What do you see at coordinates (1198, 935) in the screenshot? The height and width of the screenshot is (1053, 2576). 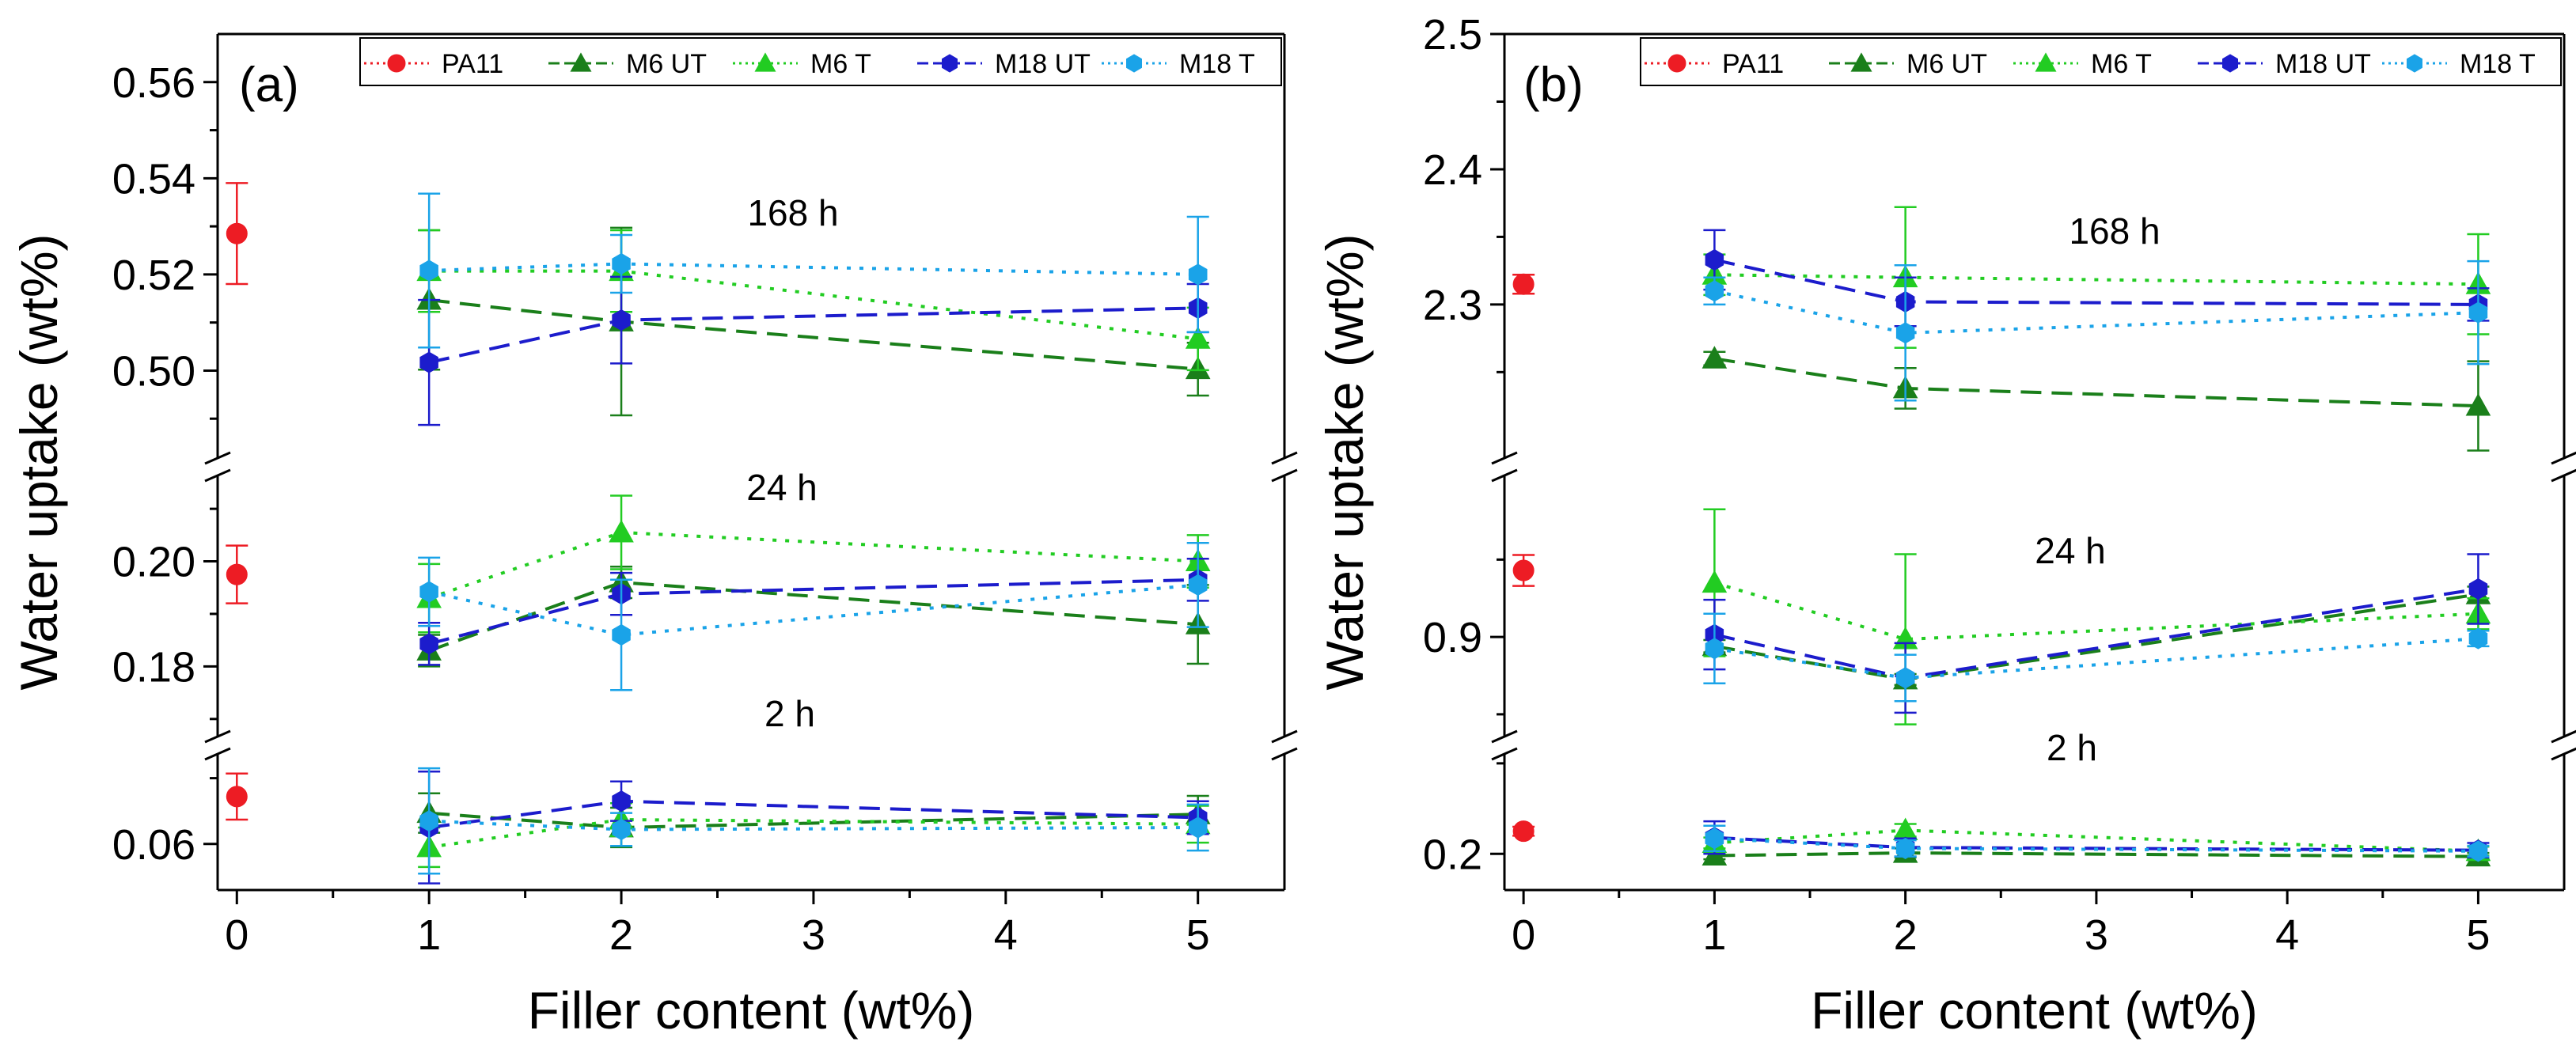 I see `panel-a-xtick-label: 5` at bounding box center [1198, 935].